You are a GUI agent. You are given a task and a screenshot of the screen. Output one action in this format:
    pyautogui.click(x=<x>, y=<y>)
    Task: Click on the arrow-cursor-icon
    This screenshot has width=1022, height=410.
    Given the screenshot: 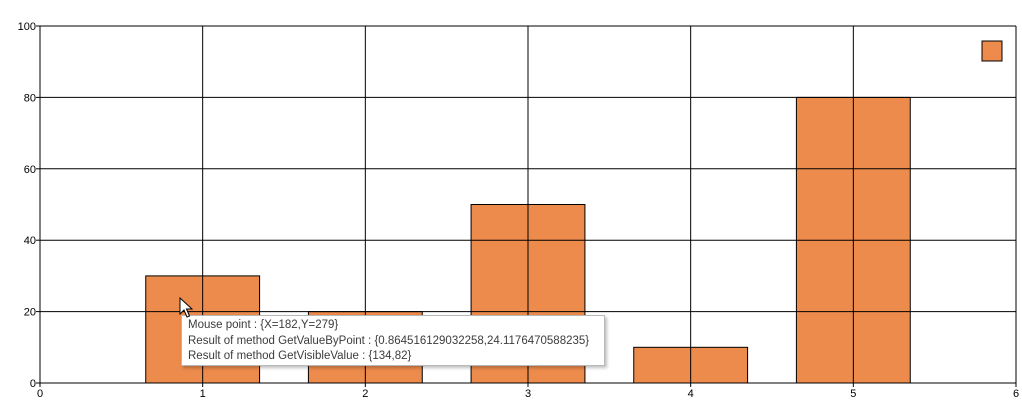 What is the action you would take?
    pyautogui.click(x=186, y=307)
    